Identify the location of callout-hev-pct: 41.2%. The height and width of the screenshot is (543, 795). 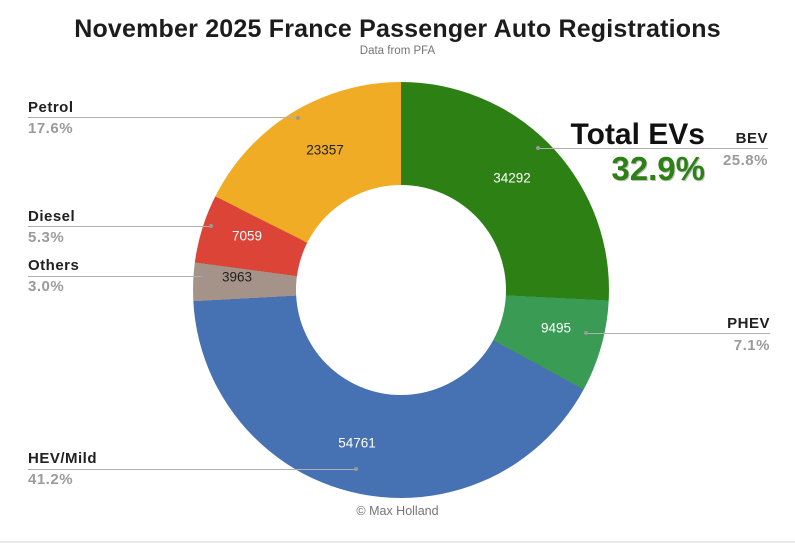
(51, 479).